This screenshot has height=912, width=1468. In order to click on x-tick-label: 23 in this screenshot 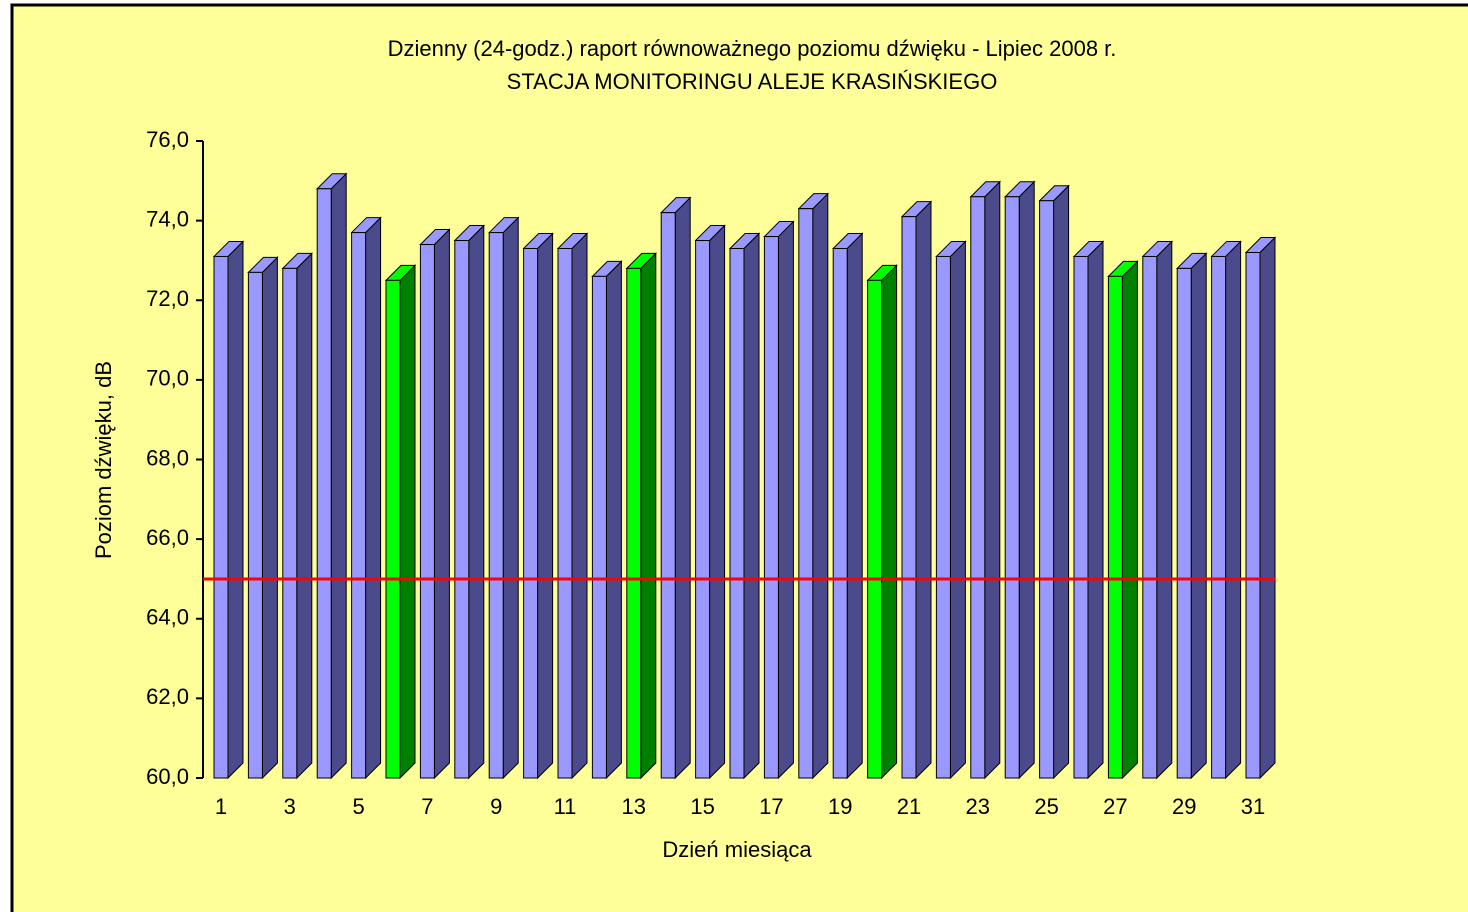, I will do `click(978, 806)`.